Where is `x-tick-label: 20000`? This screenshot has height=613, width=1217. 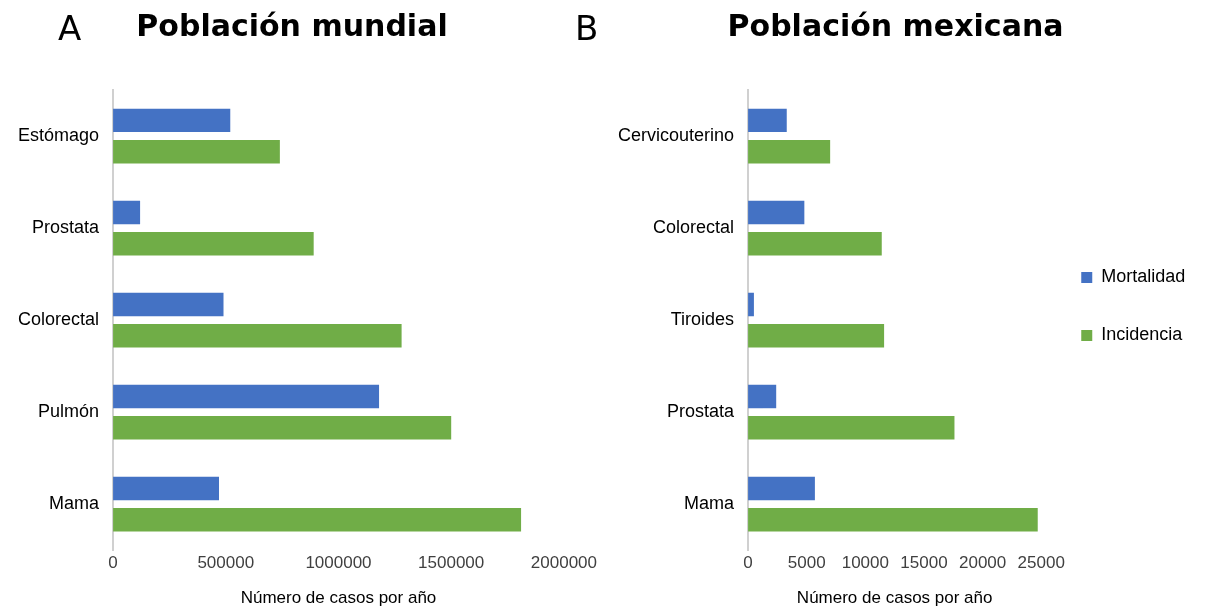
x-tick-label: 20000 is located at coordinates (982, 563).